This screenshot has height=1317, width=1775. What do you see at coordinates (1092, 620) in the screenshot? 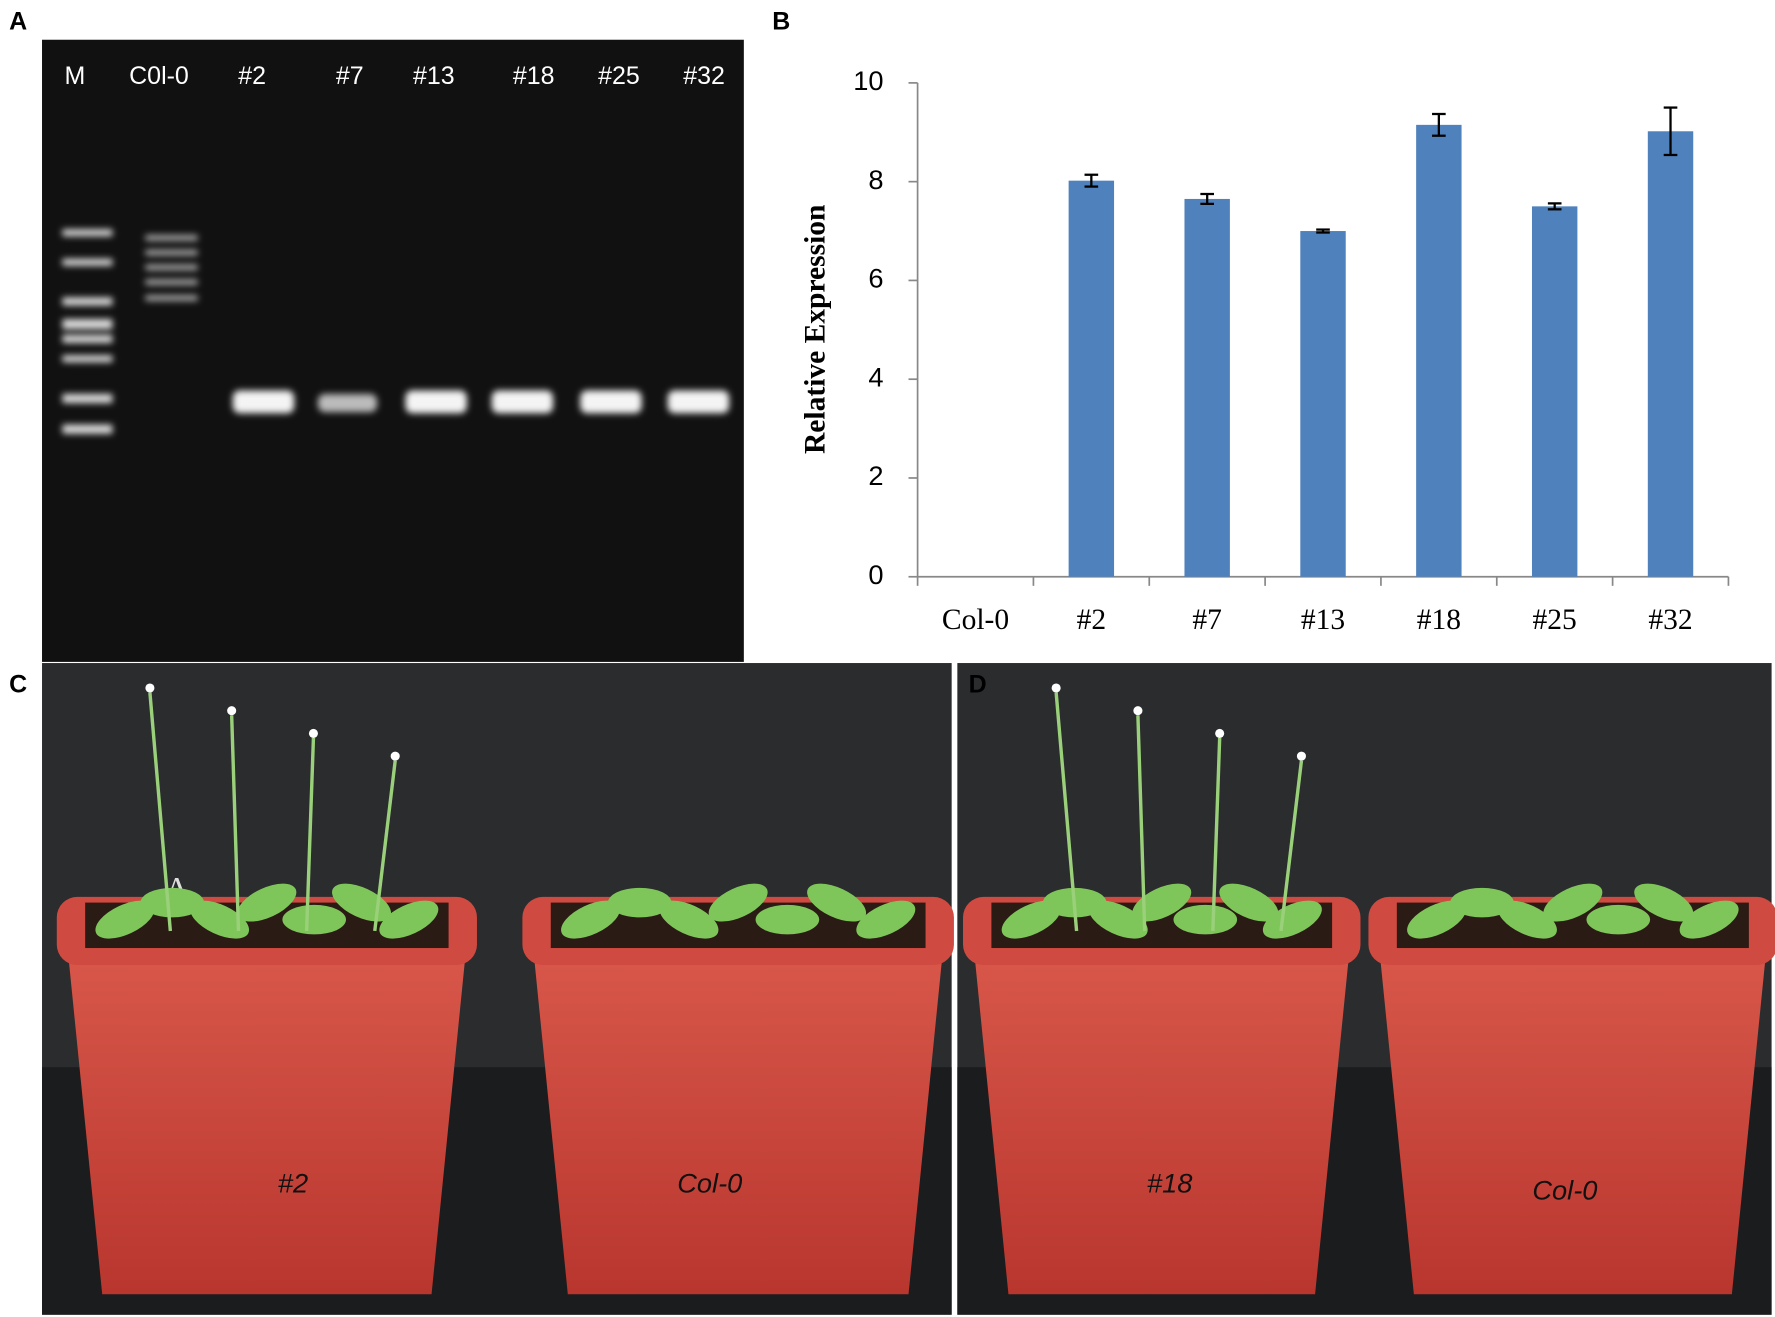
I see `x-tick-label: #2` at bounding box center [1092, 620].